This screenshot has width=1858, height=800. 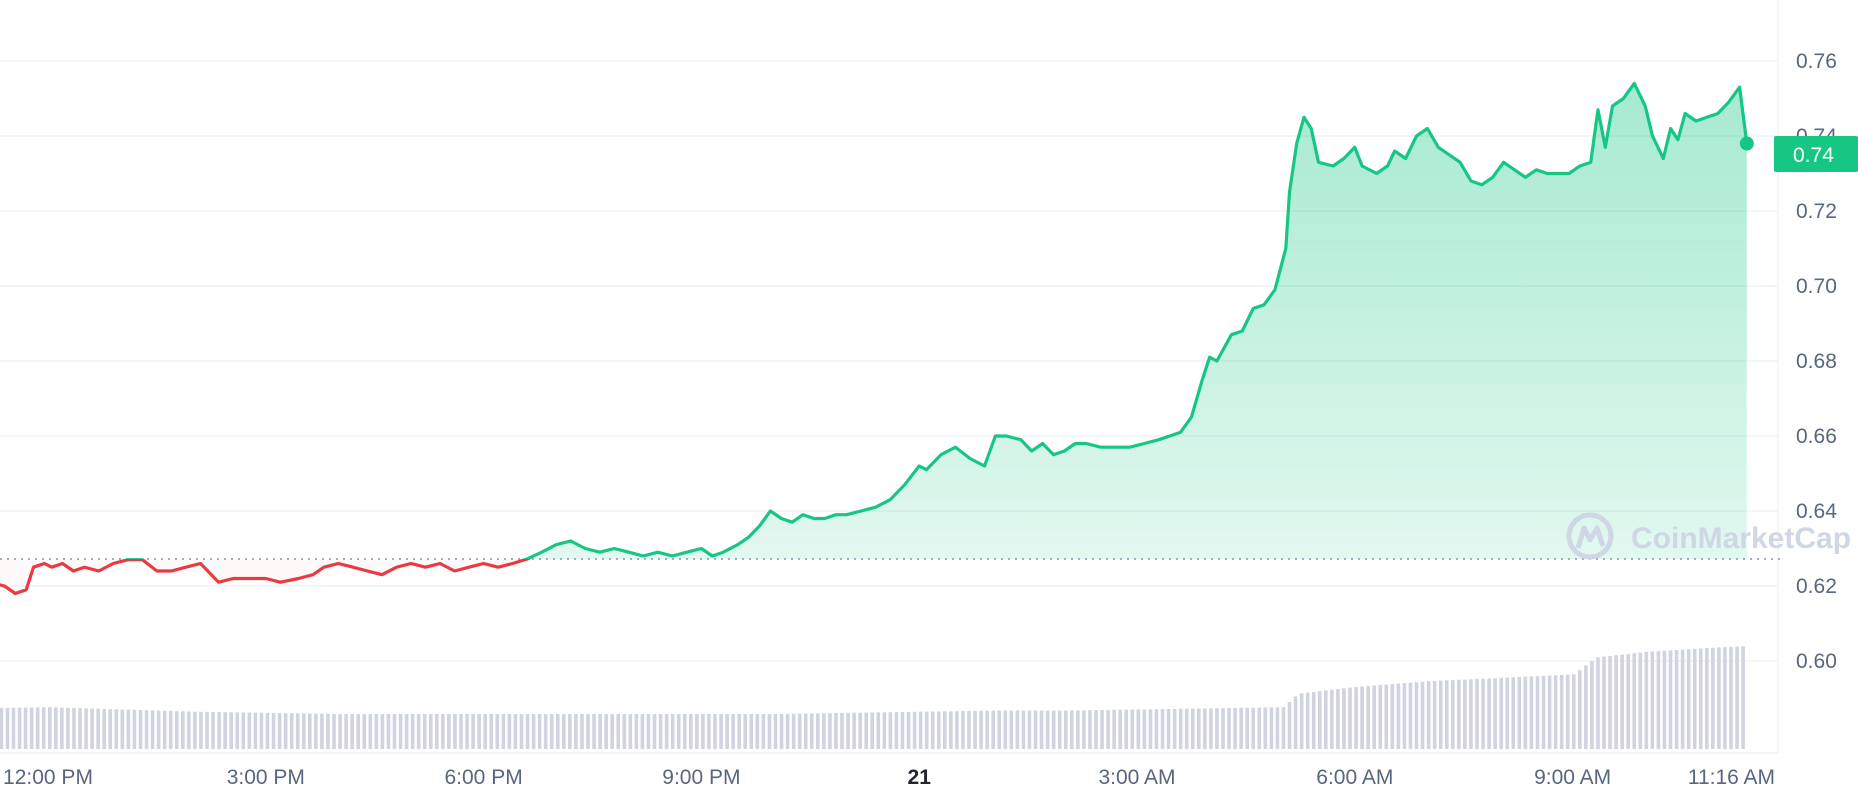 I want to click on price-line-down, so click(x=265, y=577).